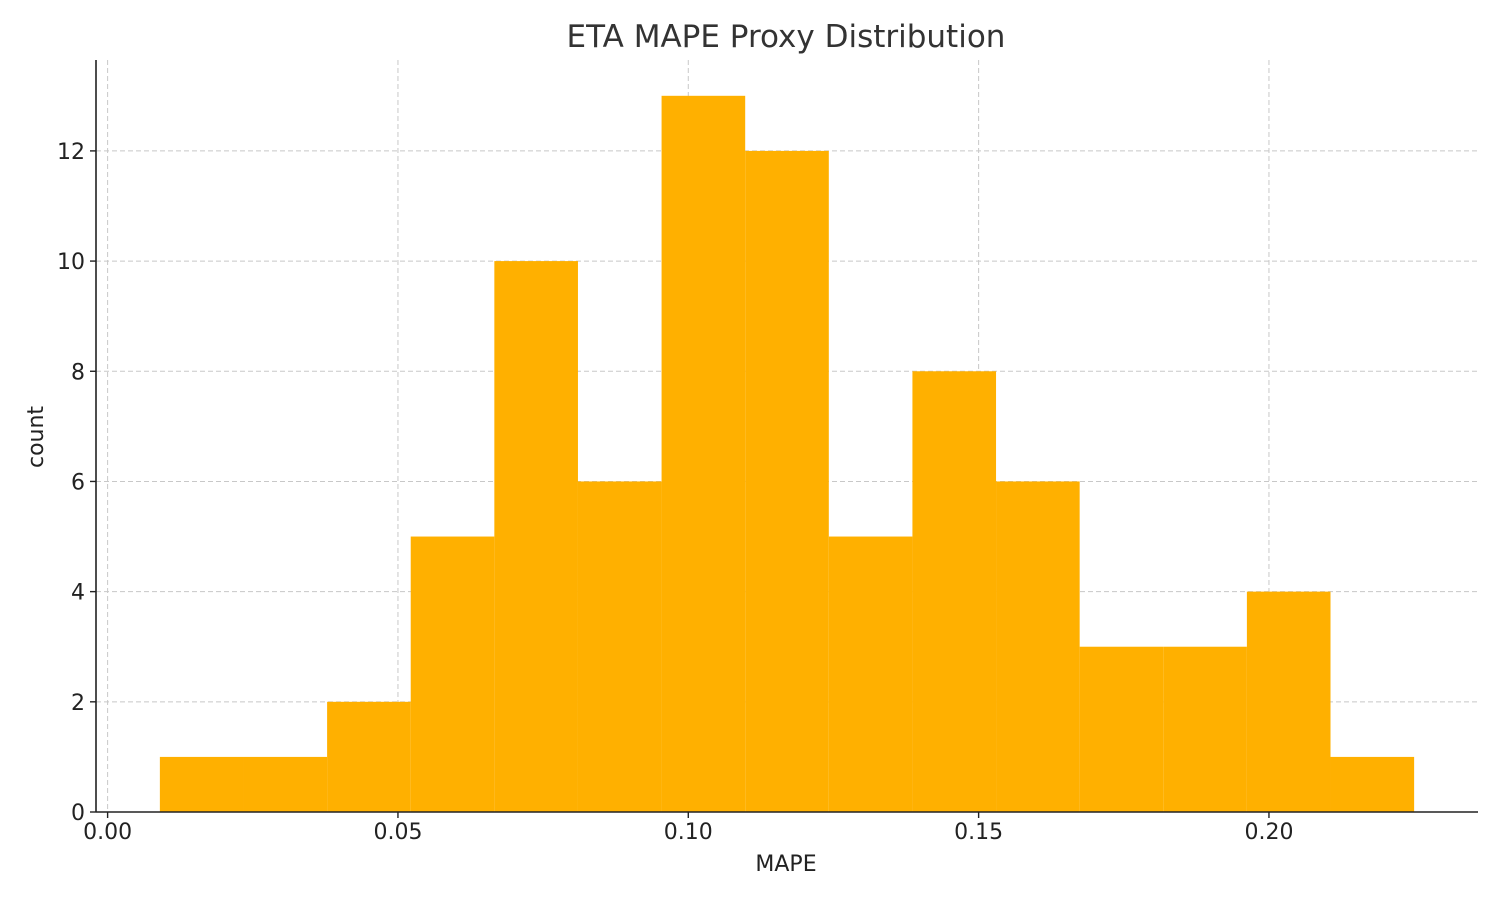 This screenshot has width=1500, height=900. What do you see at coordinates (78, 482) in the screenshot?
I see `y-tick-label: 6` at bounding box center [78, 482].